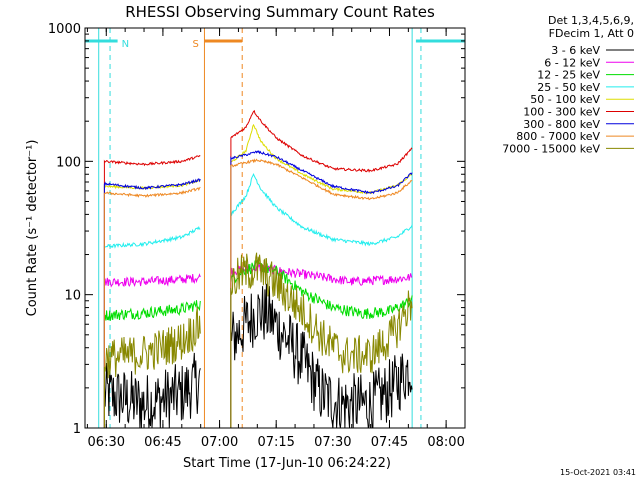  Describe the element at coordinates (32, 228) in the screenshot. I see `y-axis-label: Count Rate (s⁻¹ detector⁻¹)` at that location.